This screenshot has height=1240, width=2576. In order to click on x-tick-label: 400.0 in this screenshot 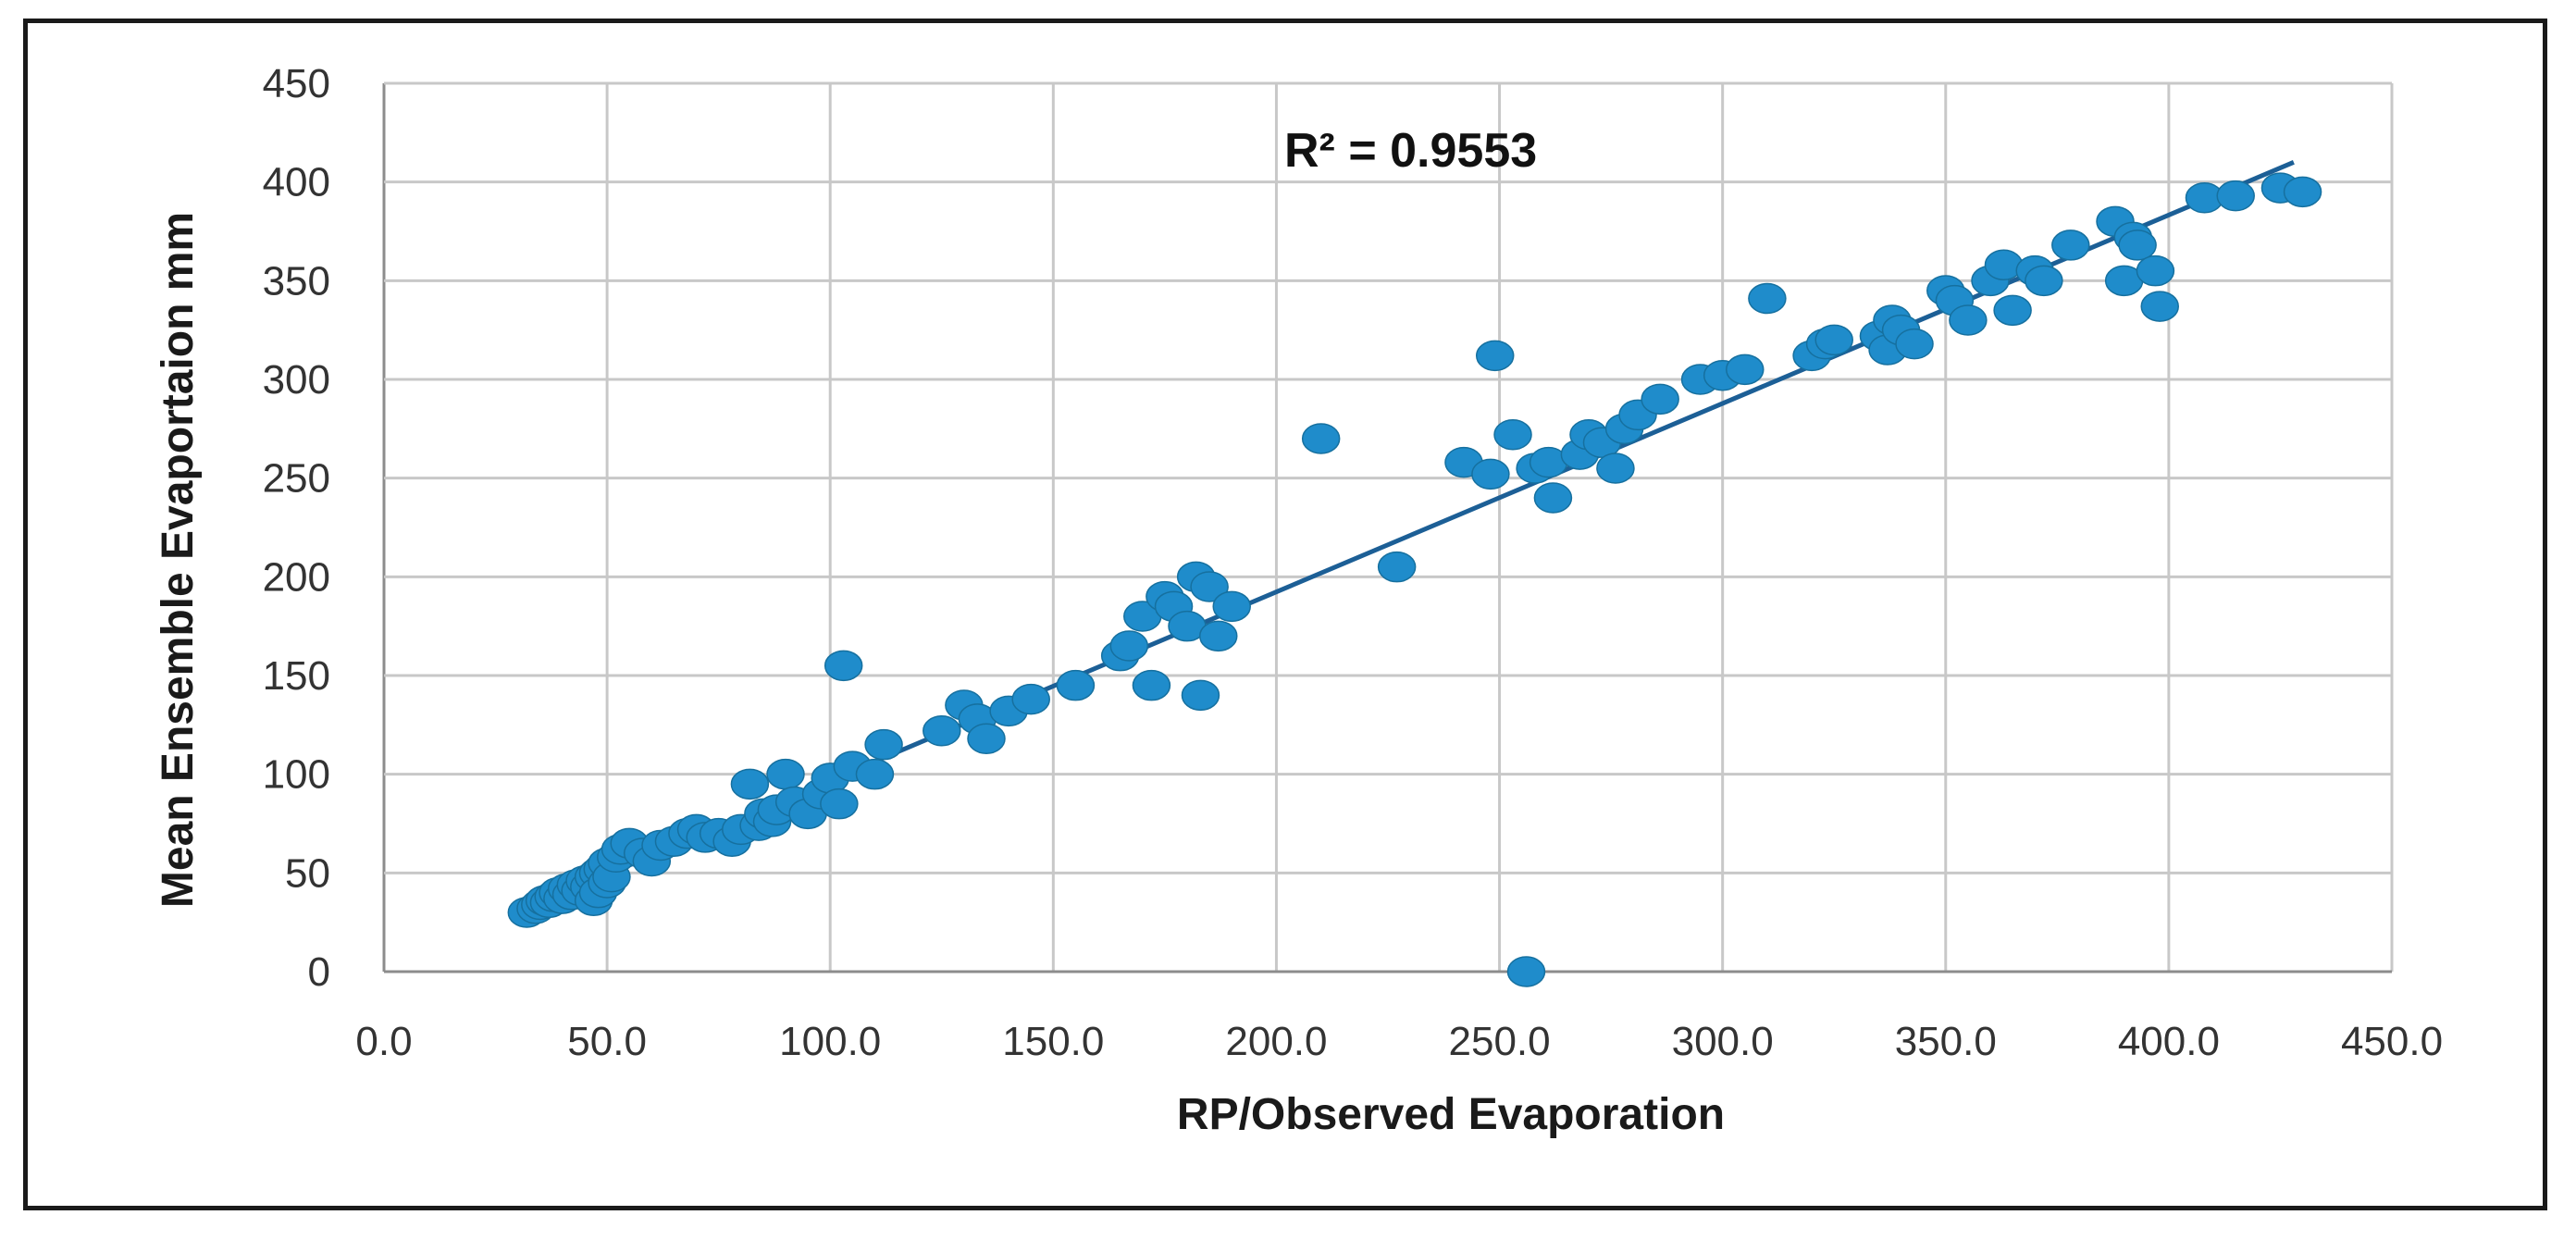, I will do `click(2169, 1041)`.